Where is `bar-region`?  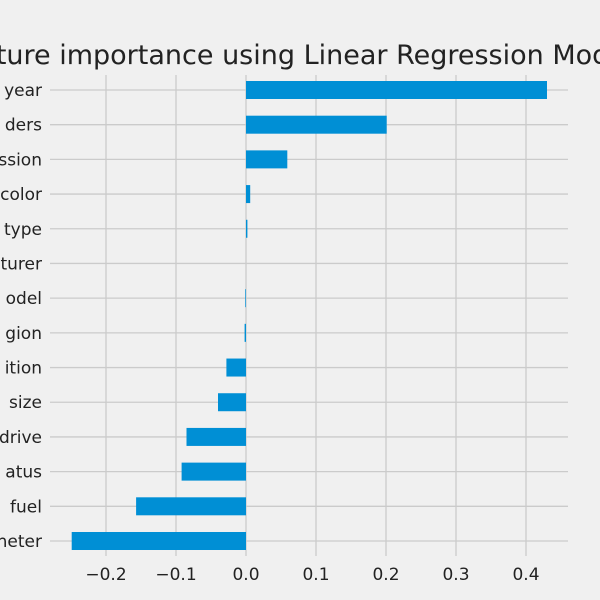
bar-region is located at coordinates (245, 332).